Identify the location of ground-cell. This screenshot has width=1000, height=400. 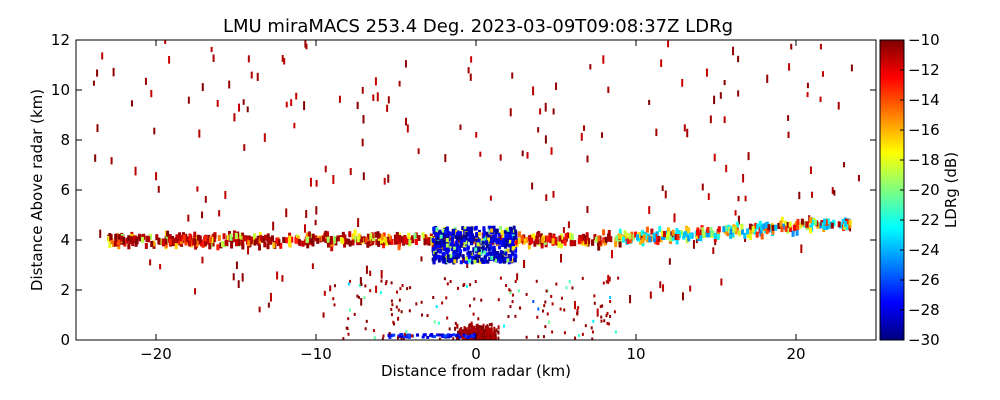
(389, 335).